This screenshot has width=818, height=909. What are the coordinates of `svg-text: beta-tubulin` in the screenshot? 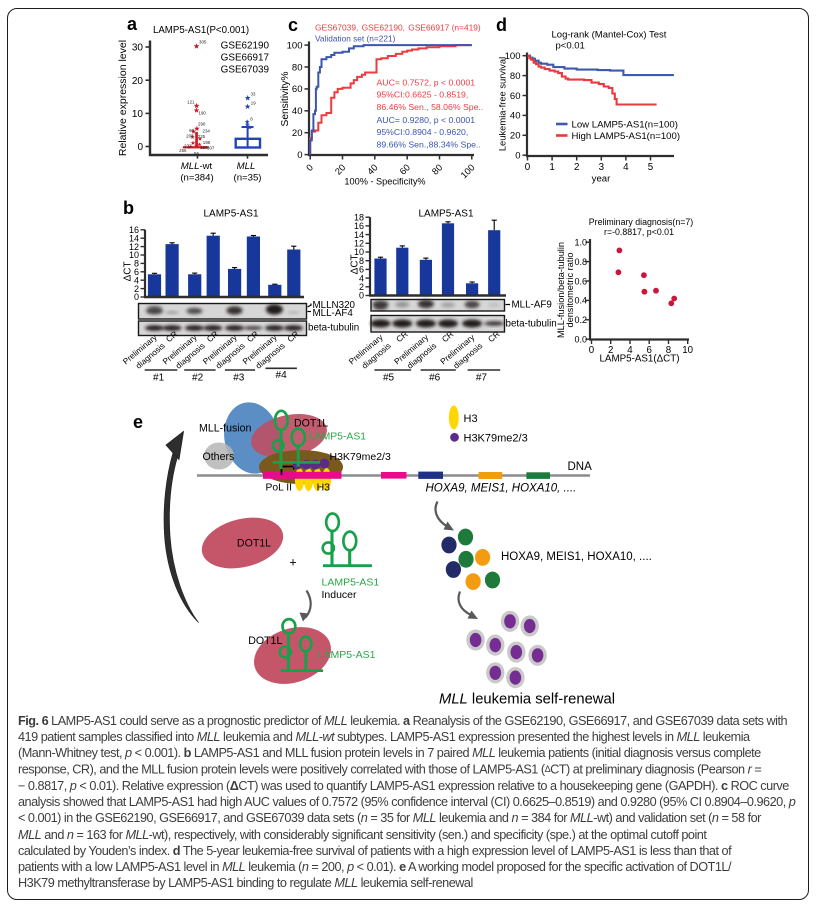 It's located at (531, 324).